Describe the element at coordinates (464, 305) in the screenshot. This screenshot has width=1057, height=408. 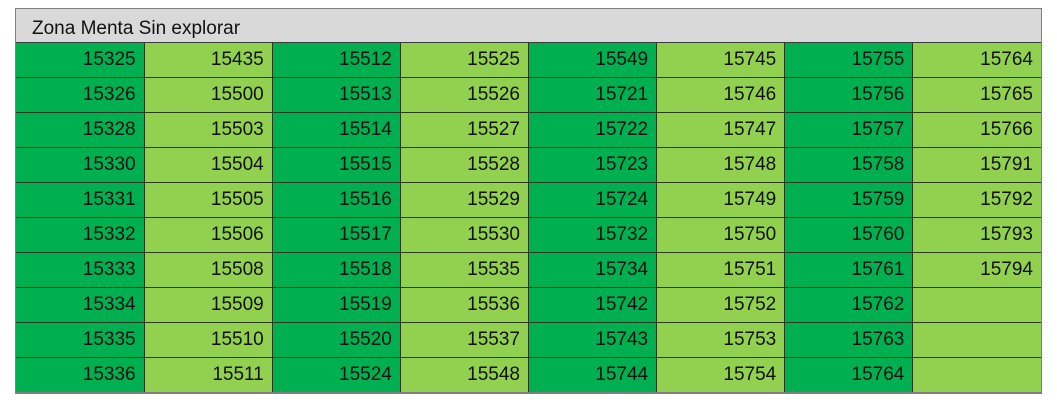
I see `number-cell: 15536` at that location.